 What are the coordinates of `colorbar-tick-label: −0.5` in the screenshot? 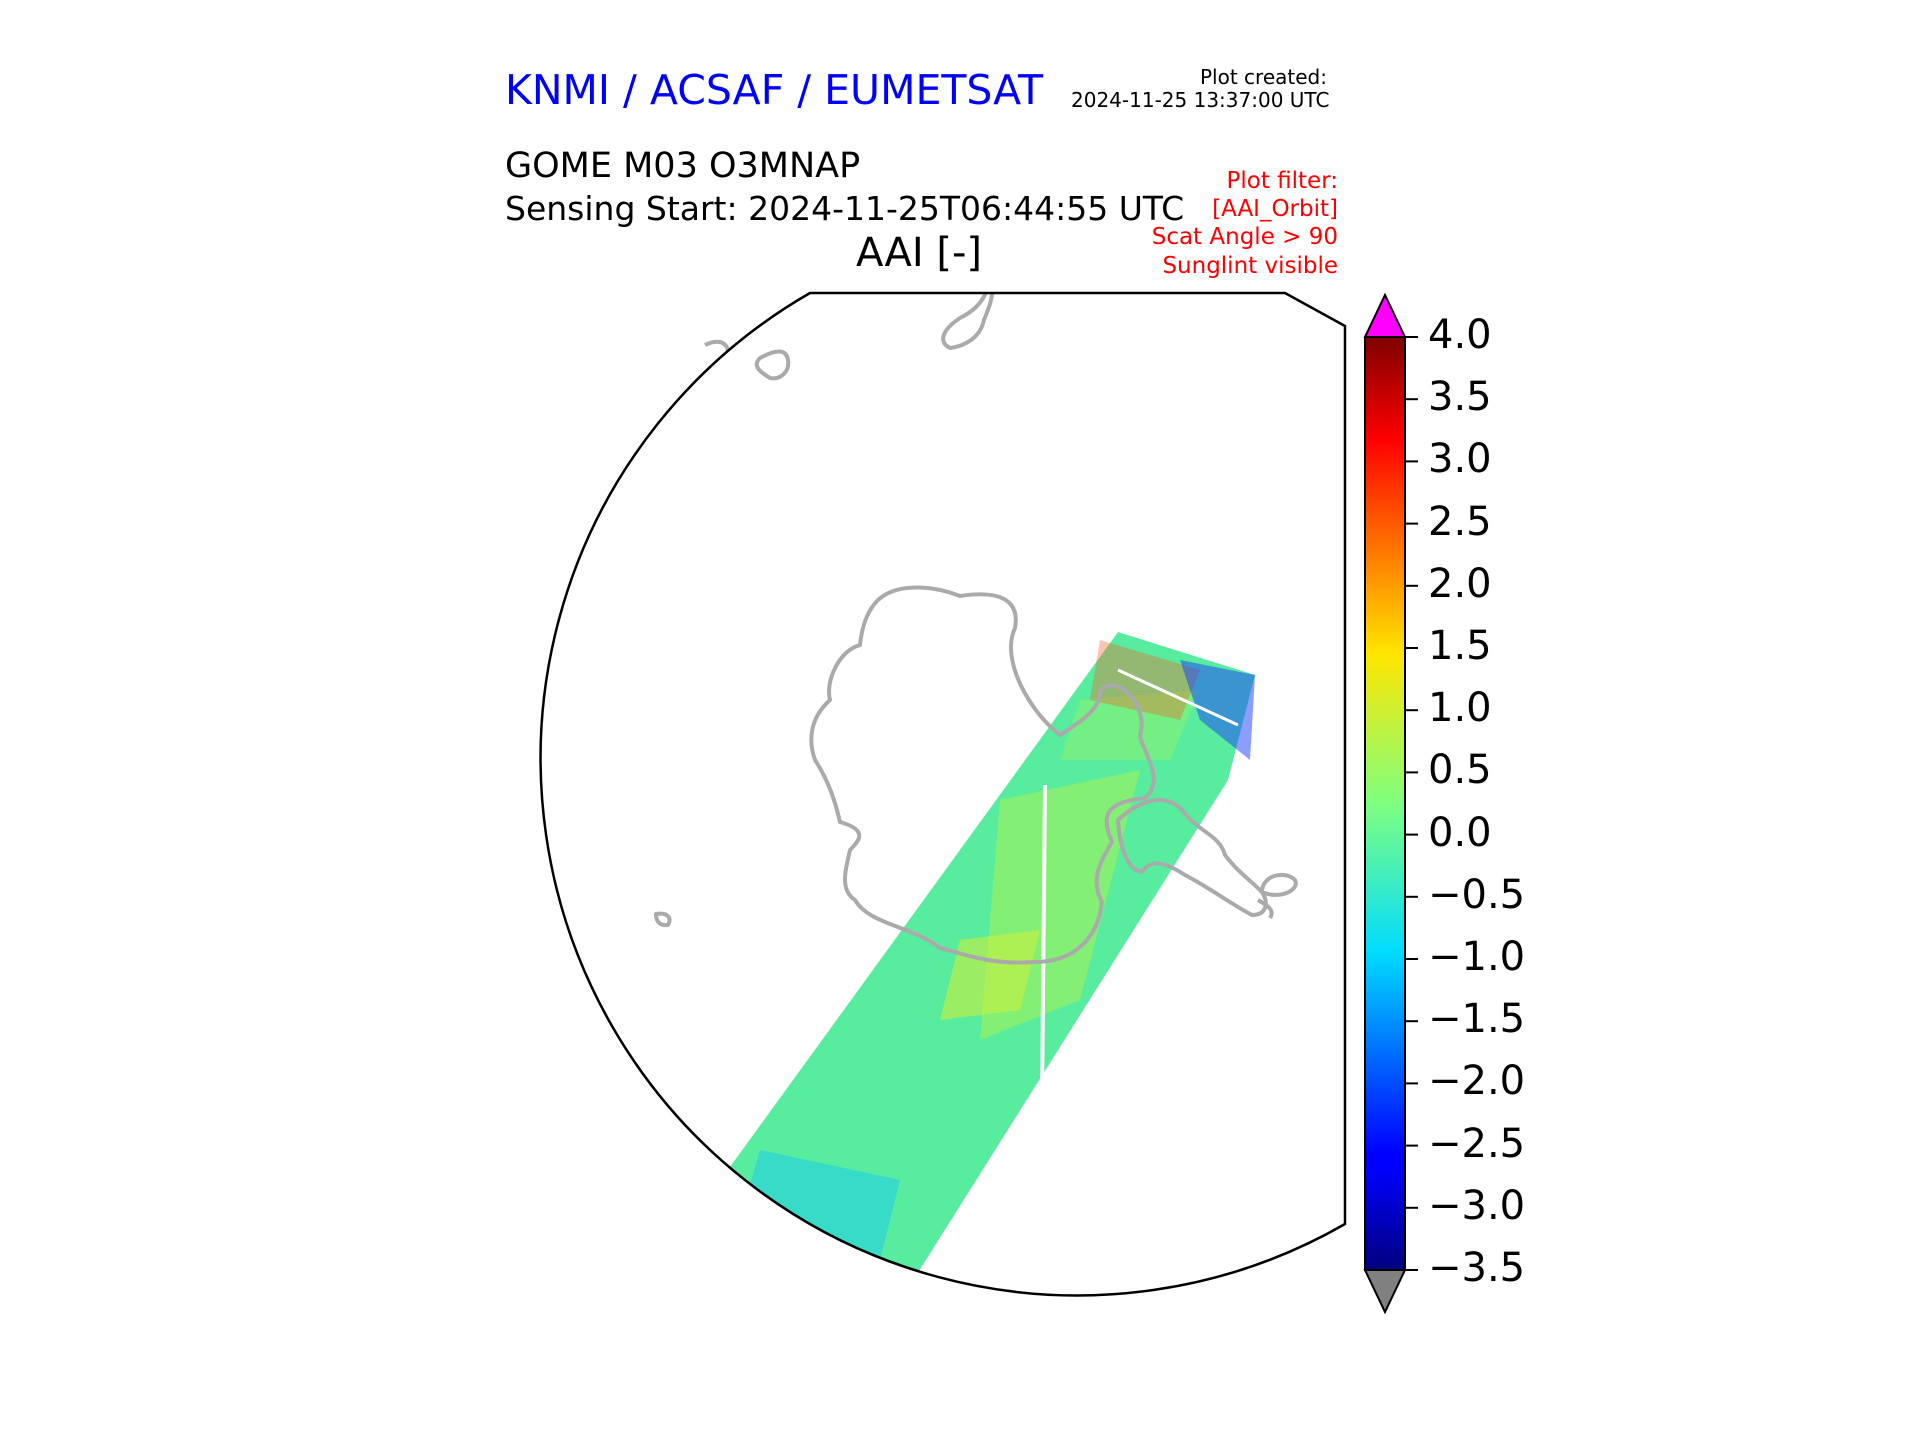 It's located at (1477, 894).